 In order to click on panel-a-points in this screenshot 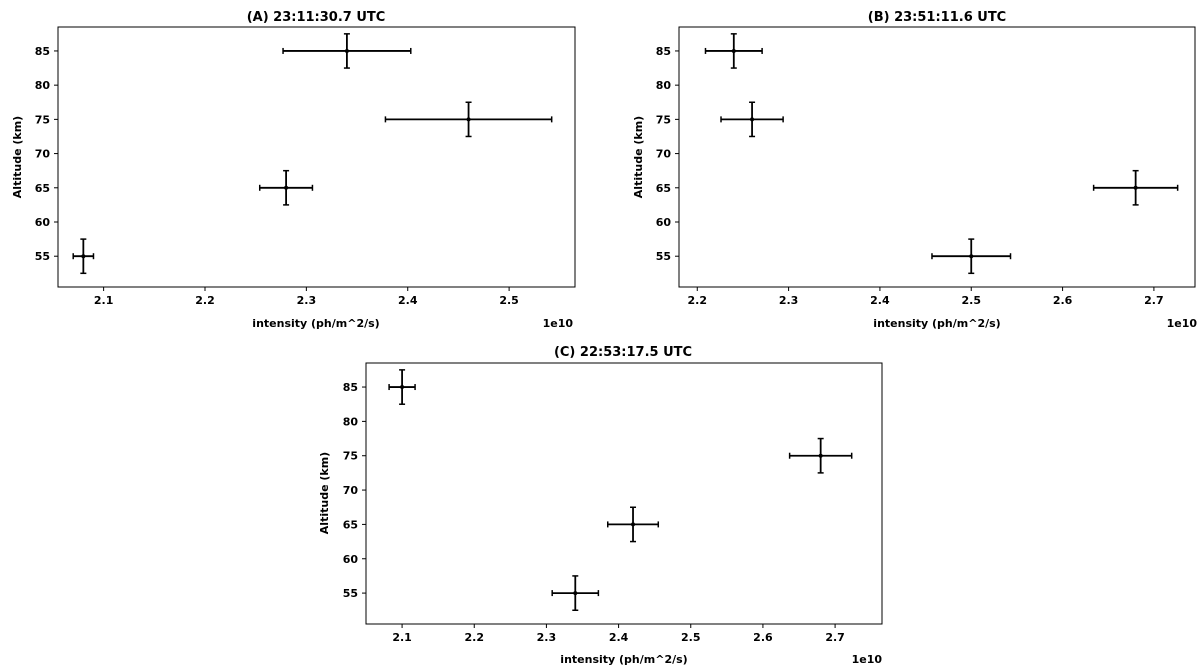, I will do `click(312, 154)`.